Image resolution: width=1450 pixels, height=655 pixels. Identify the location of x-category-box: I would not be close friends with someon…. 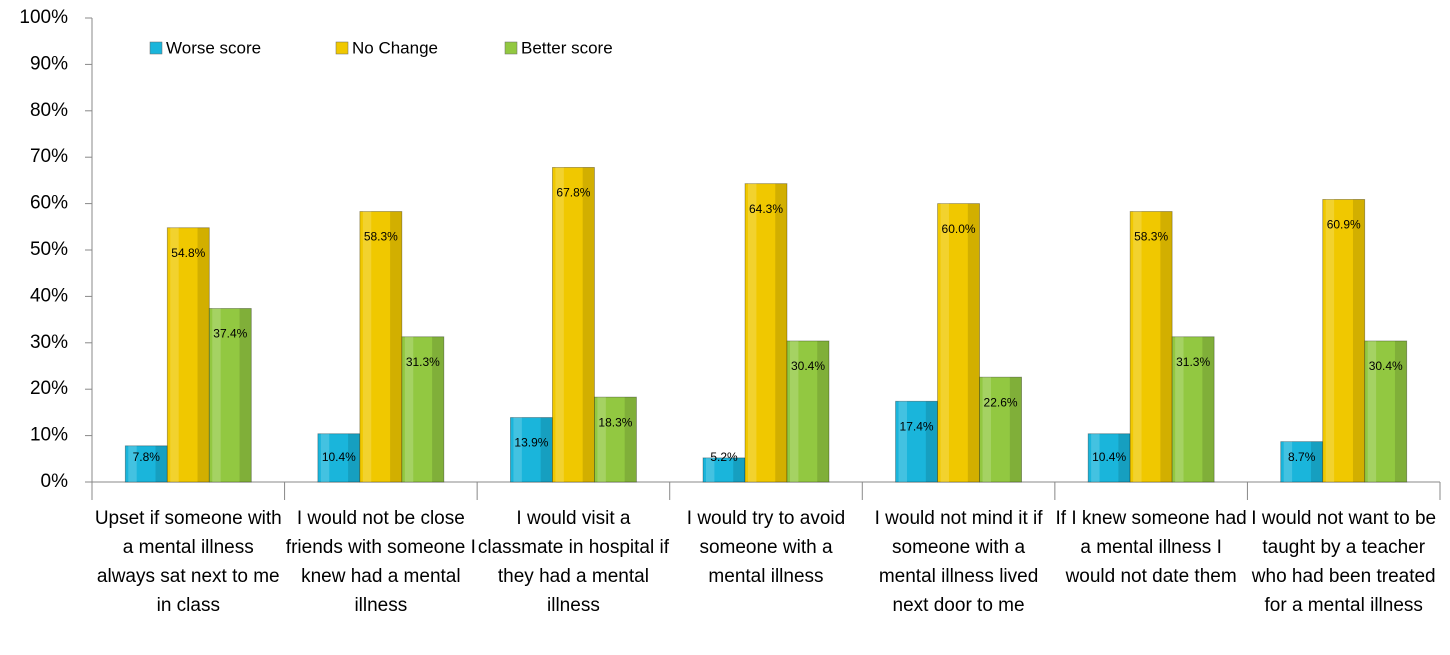
(380, 562).